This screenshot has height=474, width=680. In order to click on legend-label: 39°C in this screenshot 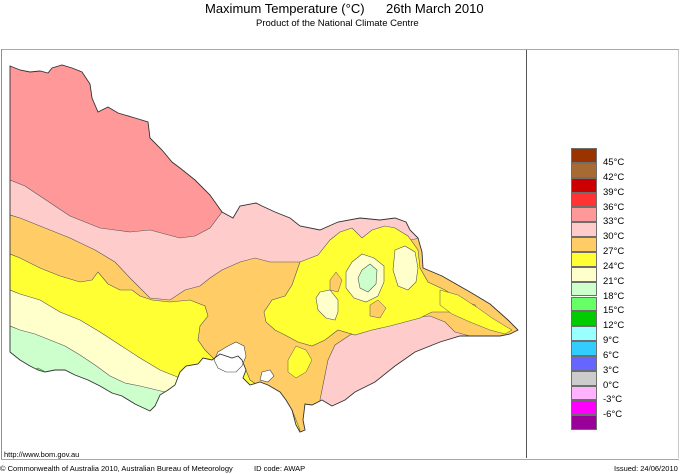, I will do `click(614, 192)`.